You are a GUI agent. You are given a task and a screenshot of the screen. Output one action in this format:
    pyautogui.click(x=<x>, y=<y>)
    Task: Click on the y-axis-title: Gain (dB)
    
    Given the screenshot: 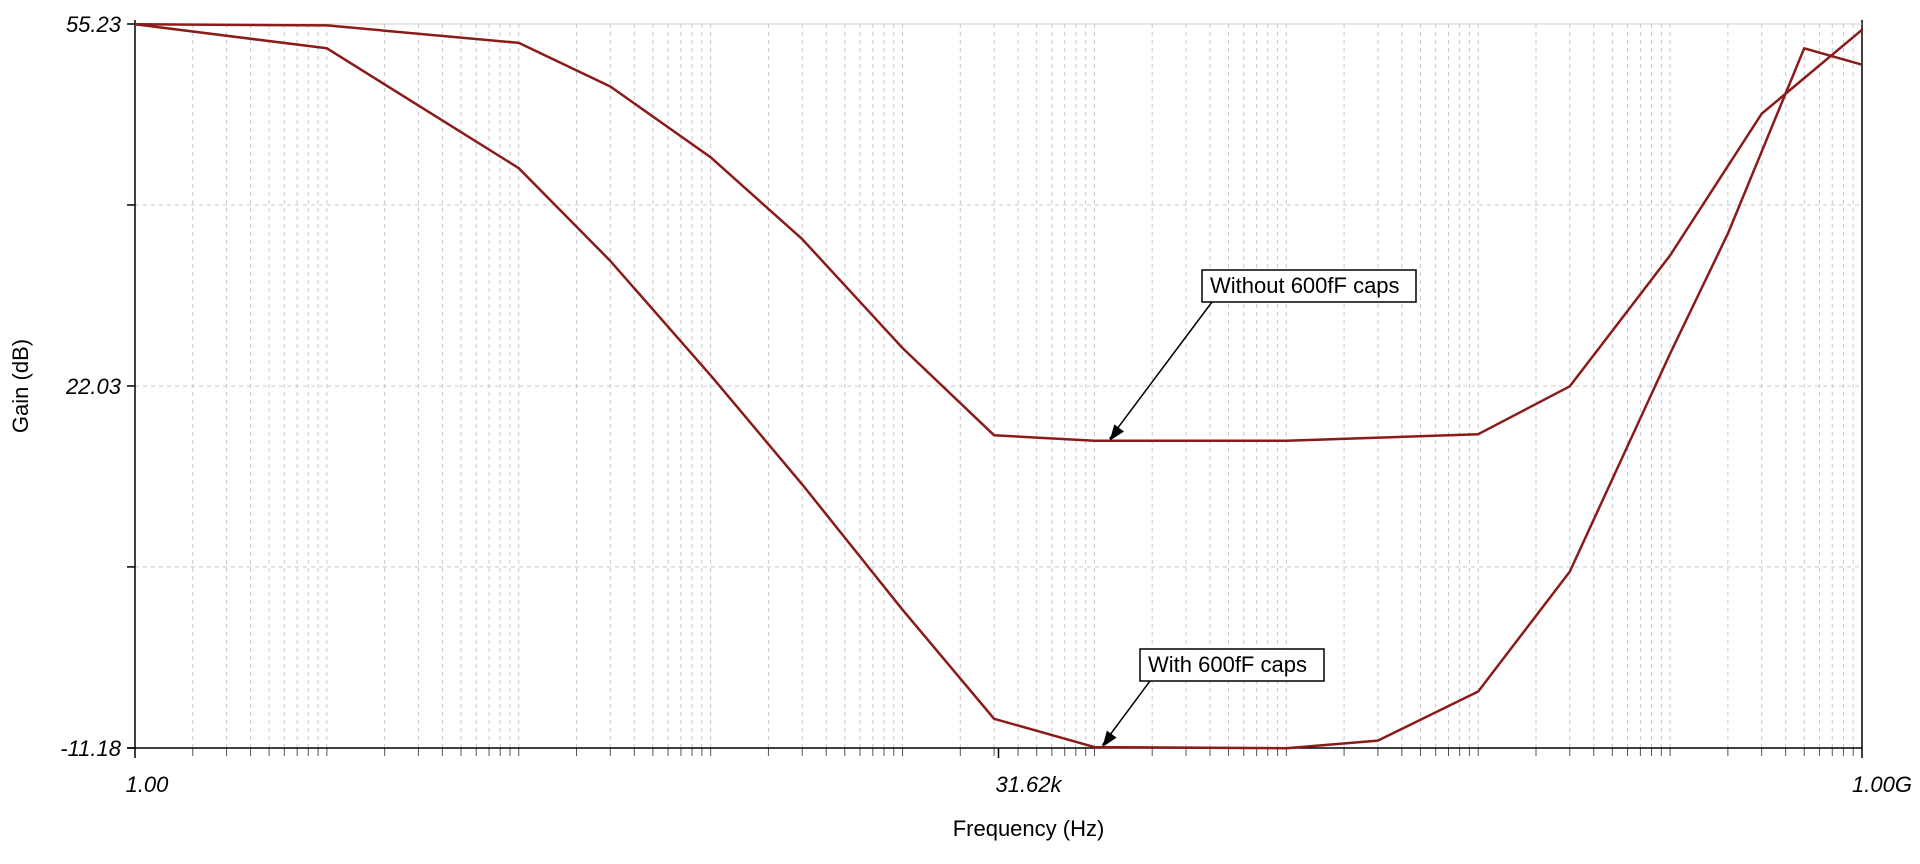 What is the action you would take?
    pyautogui.click(x=20, y=386)
    